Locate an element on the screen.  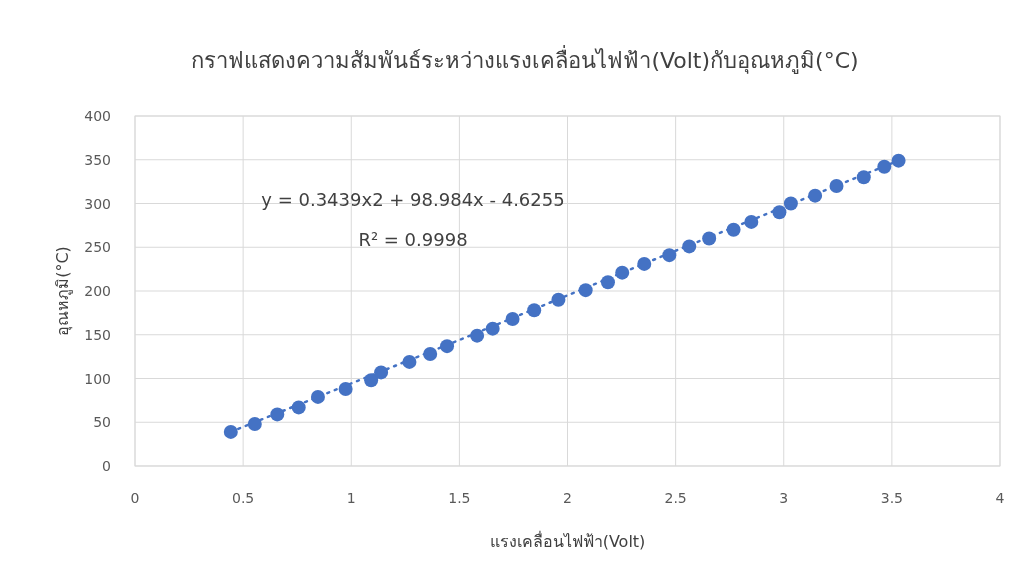
annotation: y = 0.3439x2 + 98.984x - 4.6255 is located at coordinates (413, 199).